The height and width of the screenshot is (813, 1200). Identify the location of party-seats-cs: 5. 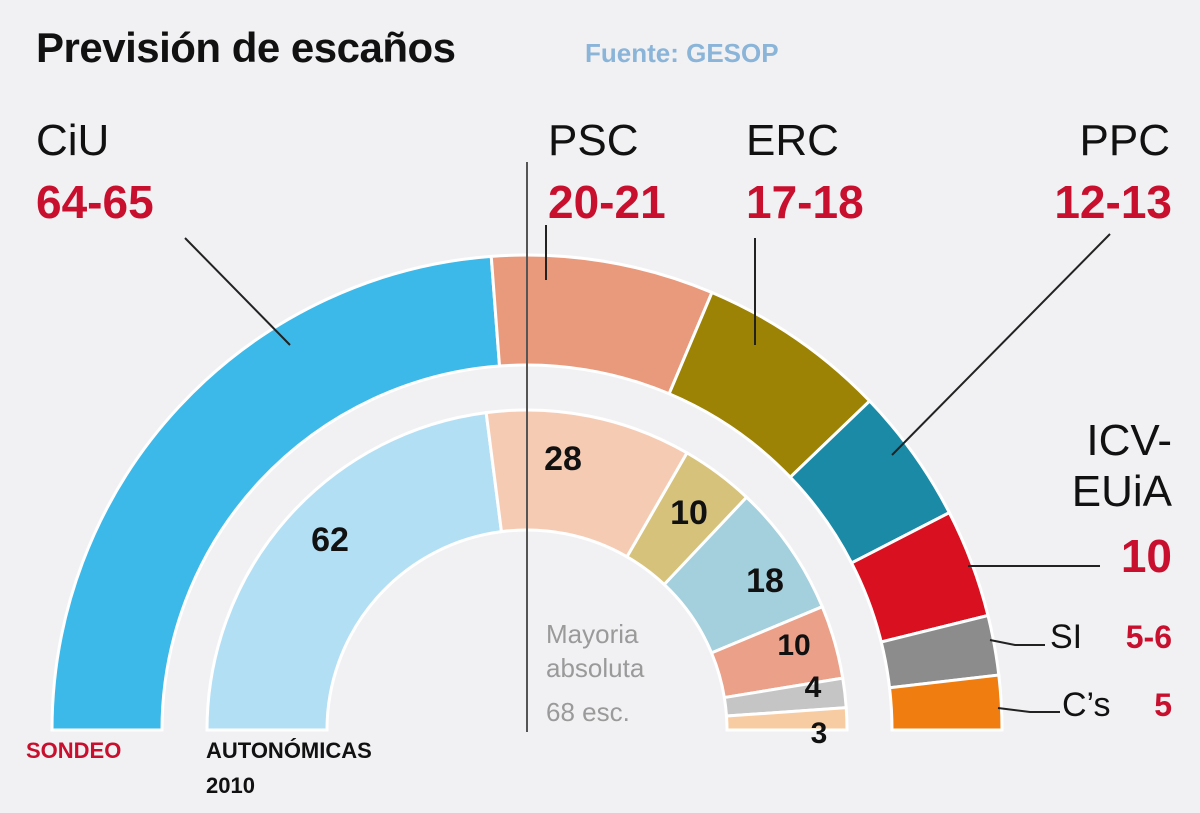
(1163, 705).